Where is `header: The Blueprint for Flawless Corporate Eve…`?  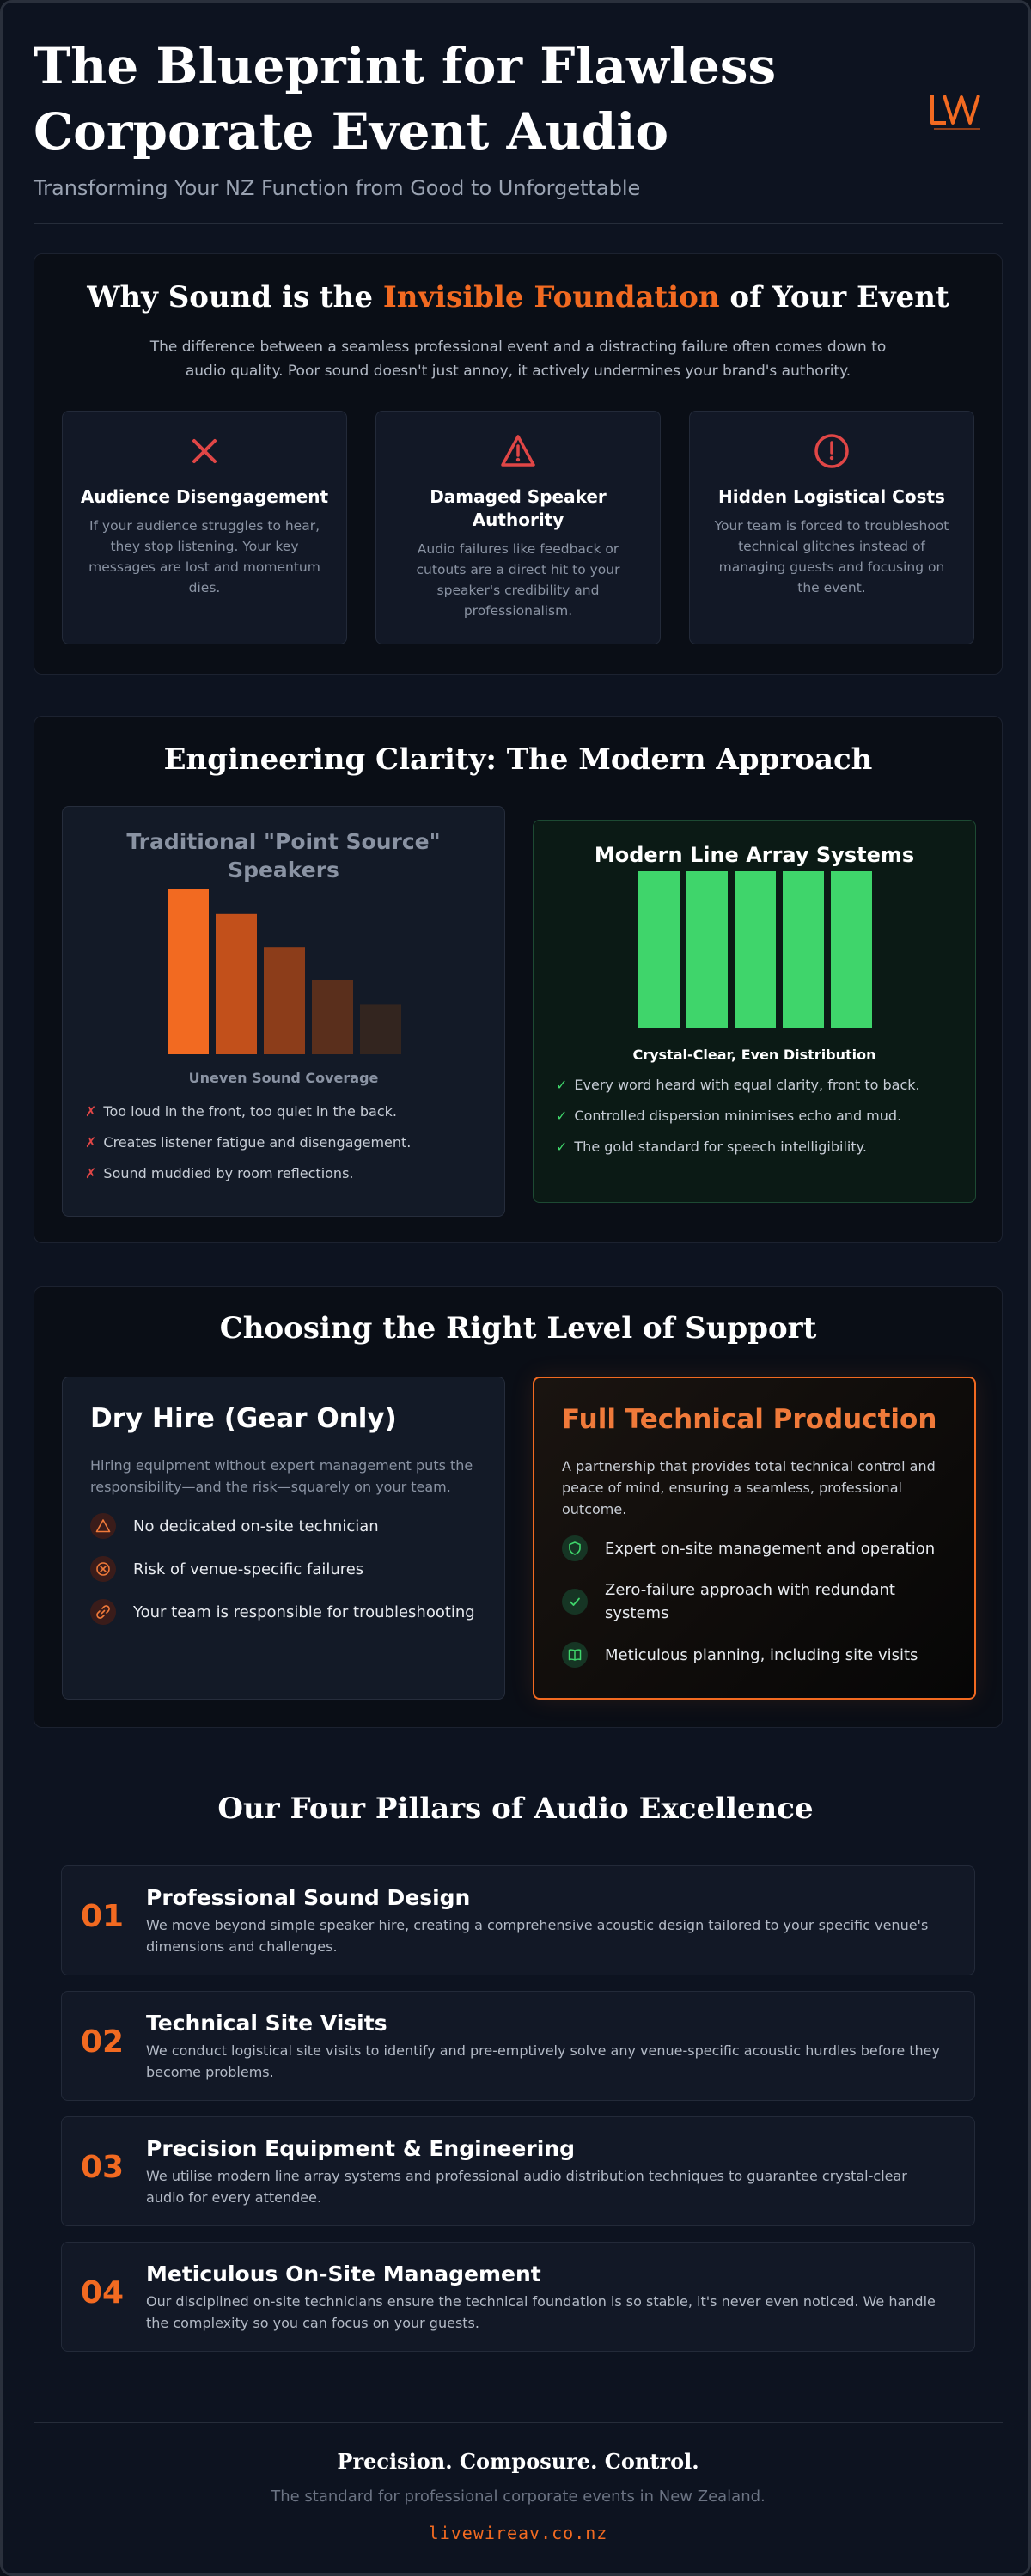
header: The Blueprint for Flawless Corporate Eve… is located at coordinates (518, 129).